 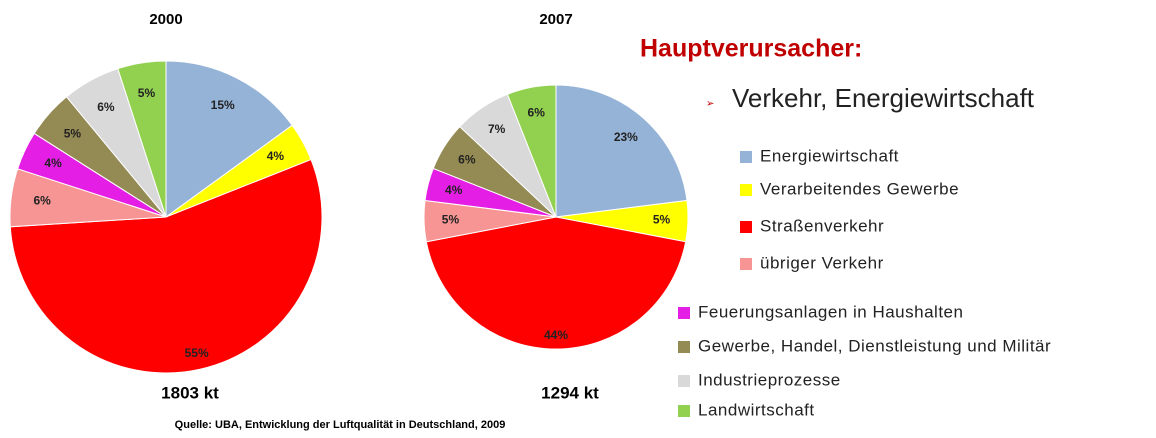 I want to click on legend-label: übriger Verkehr, so click(x=822, y=262).